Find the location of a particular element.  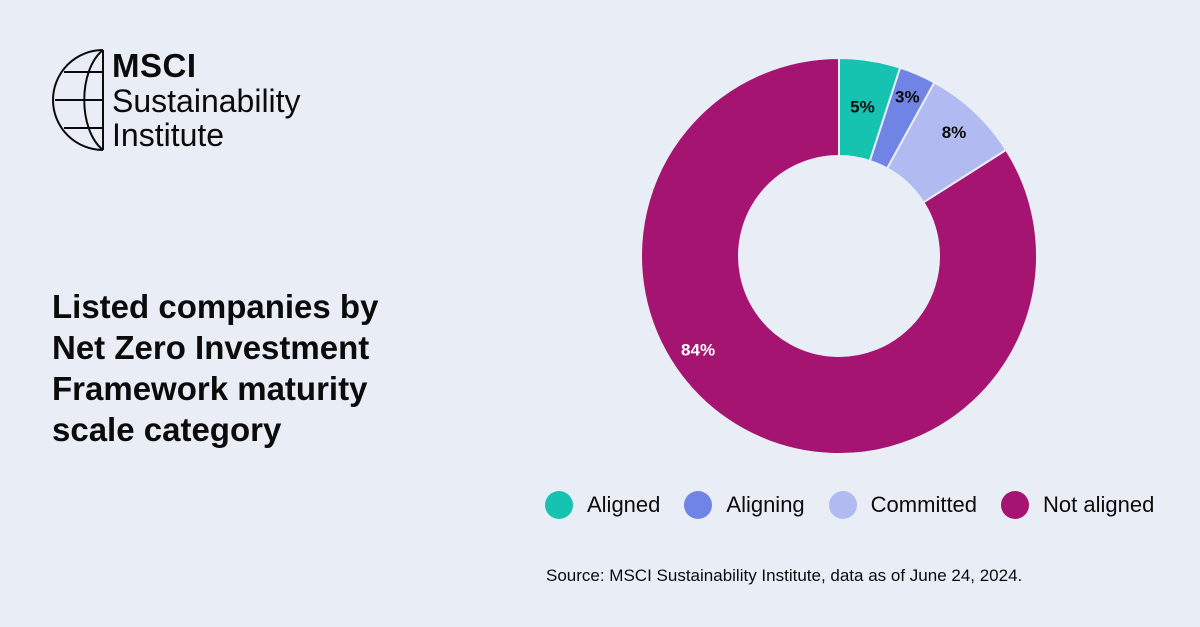

title-line: scale category is located at coordinates (167, 429).